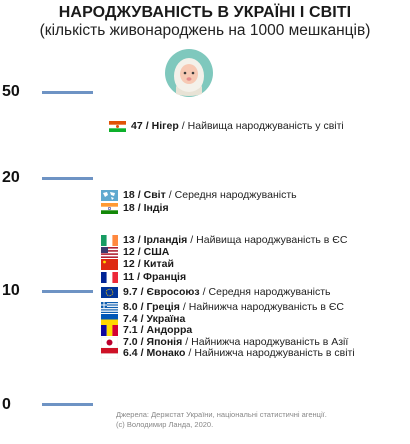 The height and width of the screenshot is (444, 410). I want to click on entry-name: Світ, so click(154, 195).